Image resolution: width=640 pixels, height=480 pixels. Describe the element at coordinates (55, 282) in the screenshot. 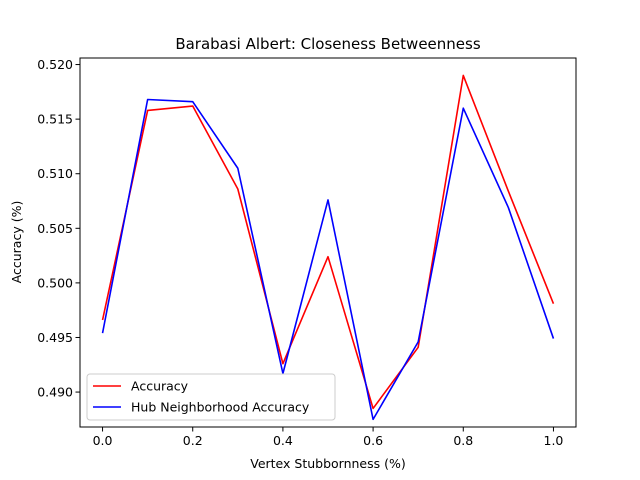

I see `y-tick-label: 0.500` at that location.